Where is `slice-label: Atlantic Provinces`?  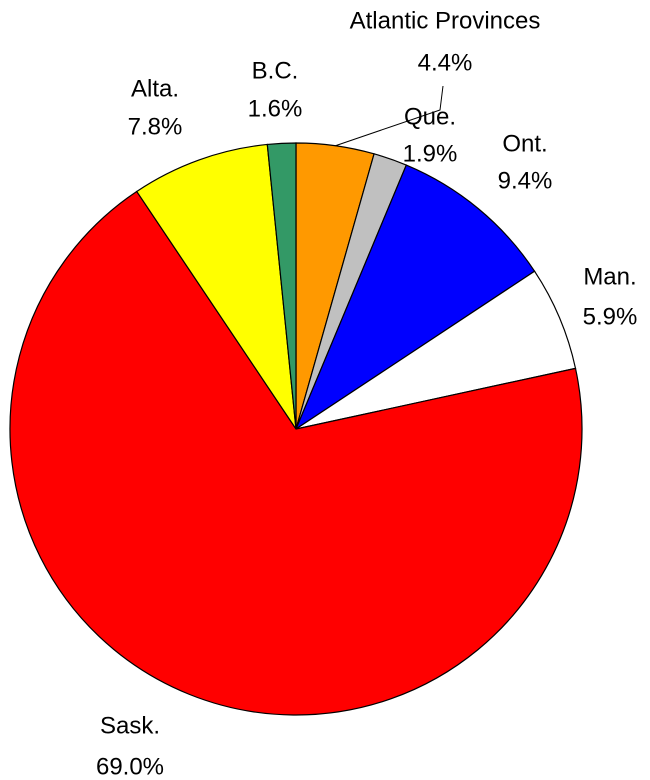 slice-label: Atlantic Provinces is located at coordinates (445, 20).